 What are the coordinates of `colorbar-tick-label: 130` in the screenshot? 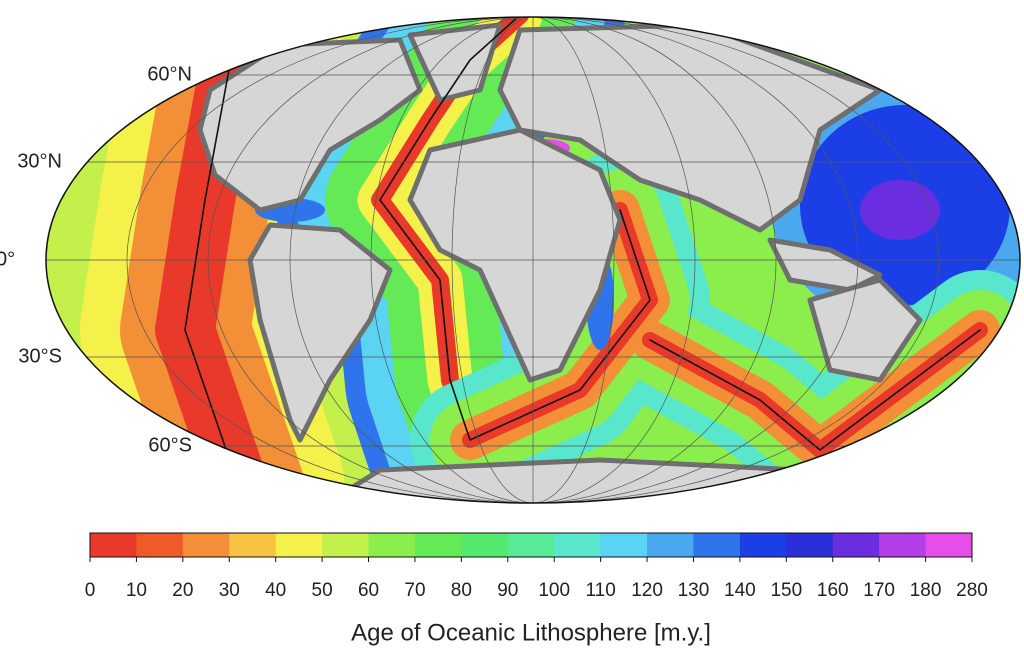 It's located at (694, 590).